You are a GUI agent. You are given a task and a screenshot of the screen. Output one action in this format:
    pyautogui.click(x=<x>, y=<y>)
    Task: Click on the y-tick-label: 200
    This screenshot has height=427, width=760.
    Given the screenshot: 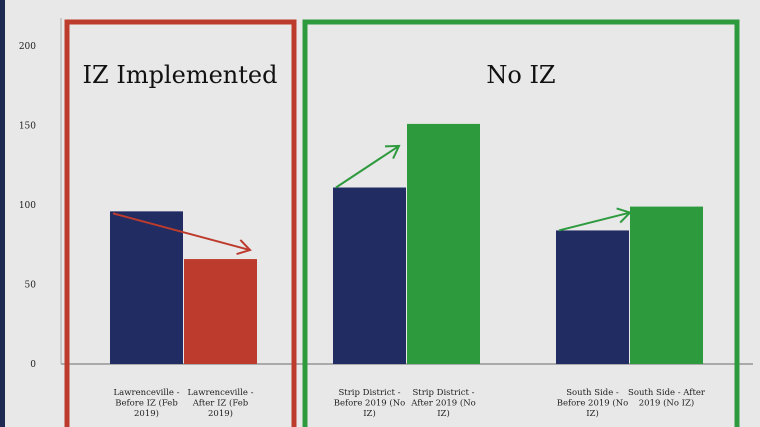 What is the action you would take?
    pyautogui.click(x=27, y=47)
    